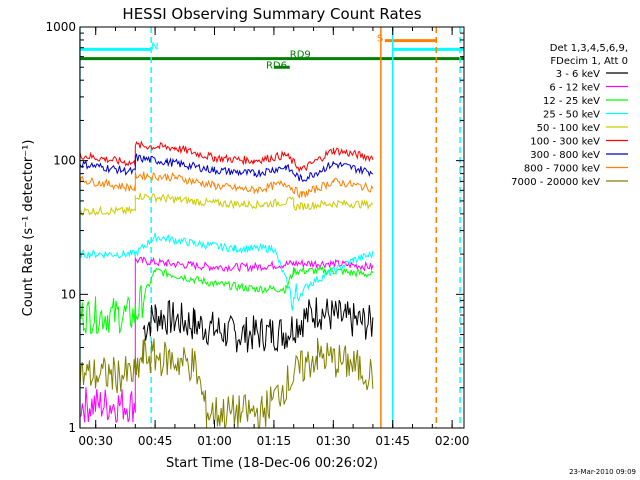  Describe the element at coordinates (562, 169) in the screenshot. I see `legend-label-7: 800 - 7000 keV` at that location.